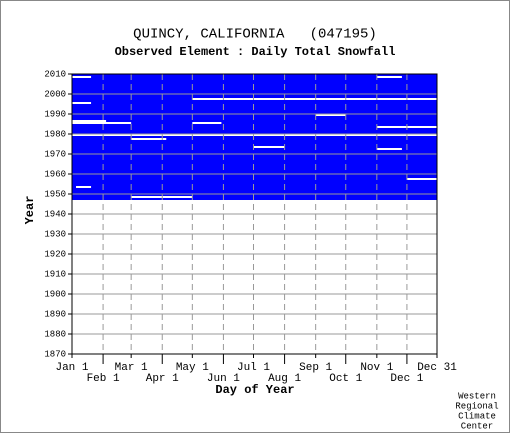 Image resolution: width=510 pixels, height=433 pixels. I want to click on y-tick-label: 1930, so click(55, 234).